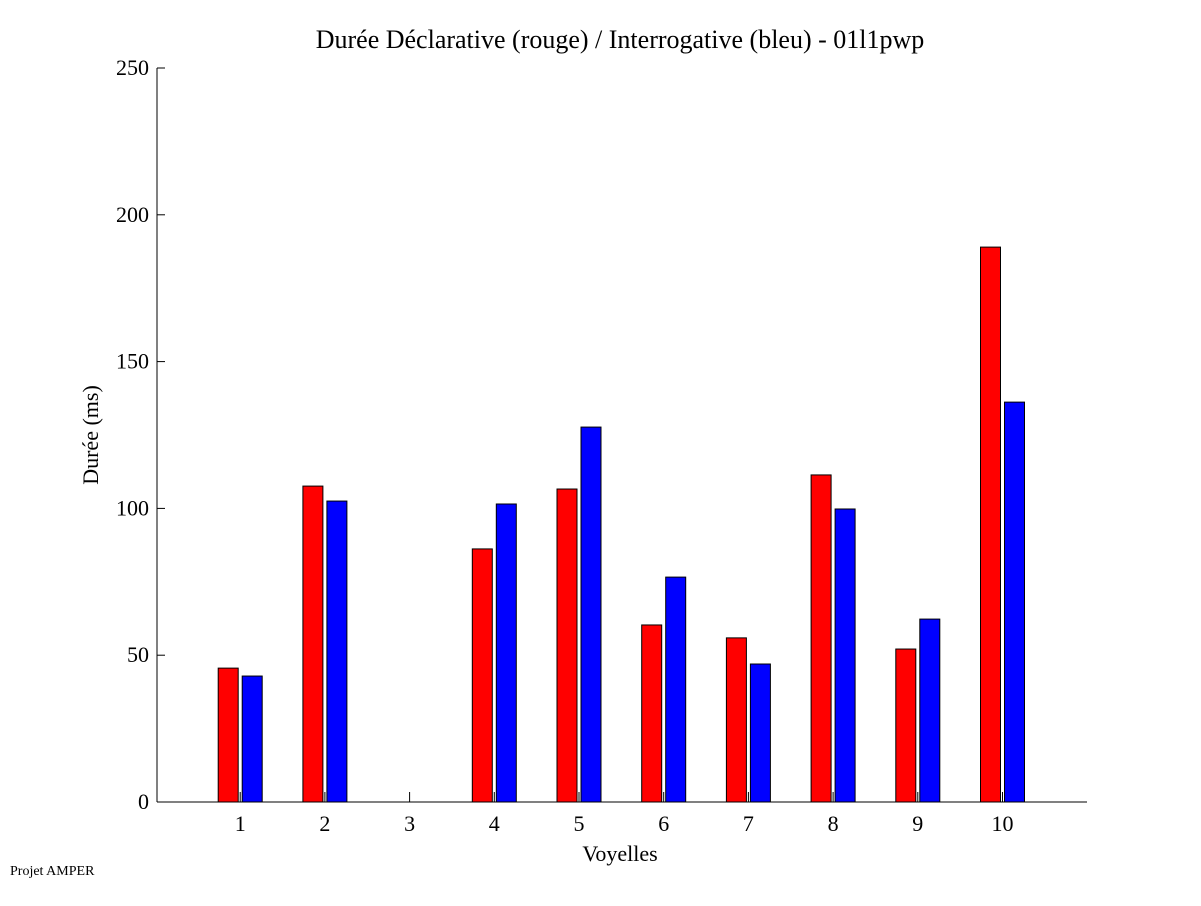 The image size is (1201, 906). I want to click on y-tick-label: 0, so click(143, 801).